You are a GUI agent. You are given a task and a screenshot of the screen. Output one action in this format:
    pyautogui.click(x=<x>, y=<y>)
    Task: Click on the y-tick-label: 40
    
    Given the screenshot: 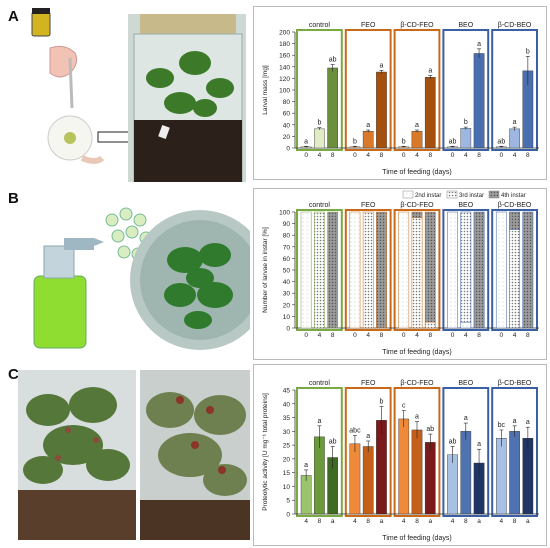 What is the action you would take?
    pyautogui.click(x=287, y=125)
    